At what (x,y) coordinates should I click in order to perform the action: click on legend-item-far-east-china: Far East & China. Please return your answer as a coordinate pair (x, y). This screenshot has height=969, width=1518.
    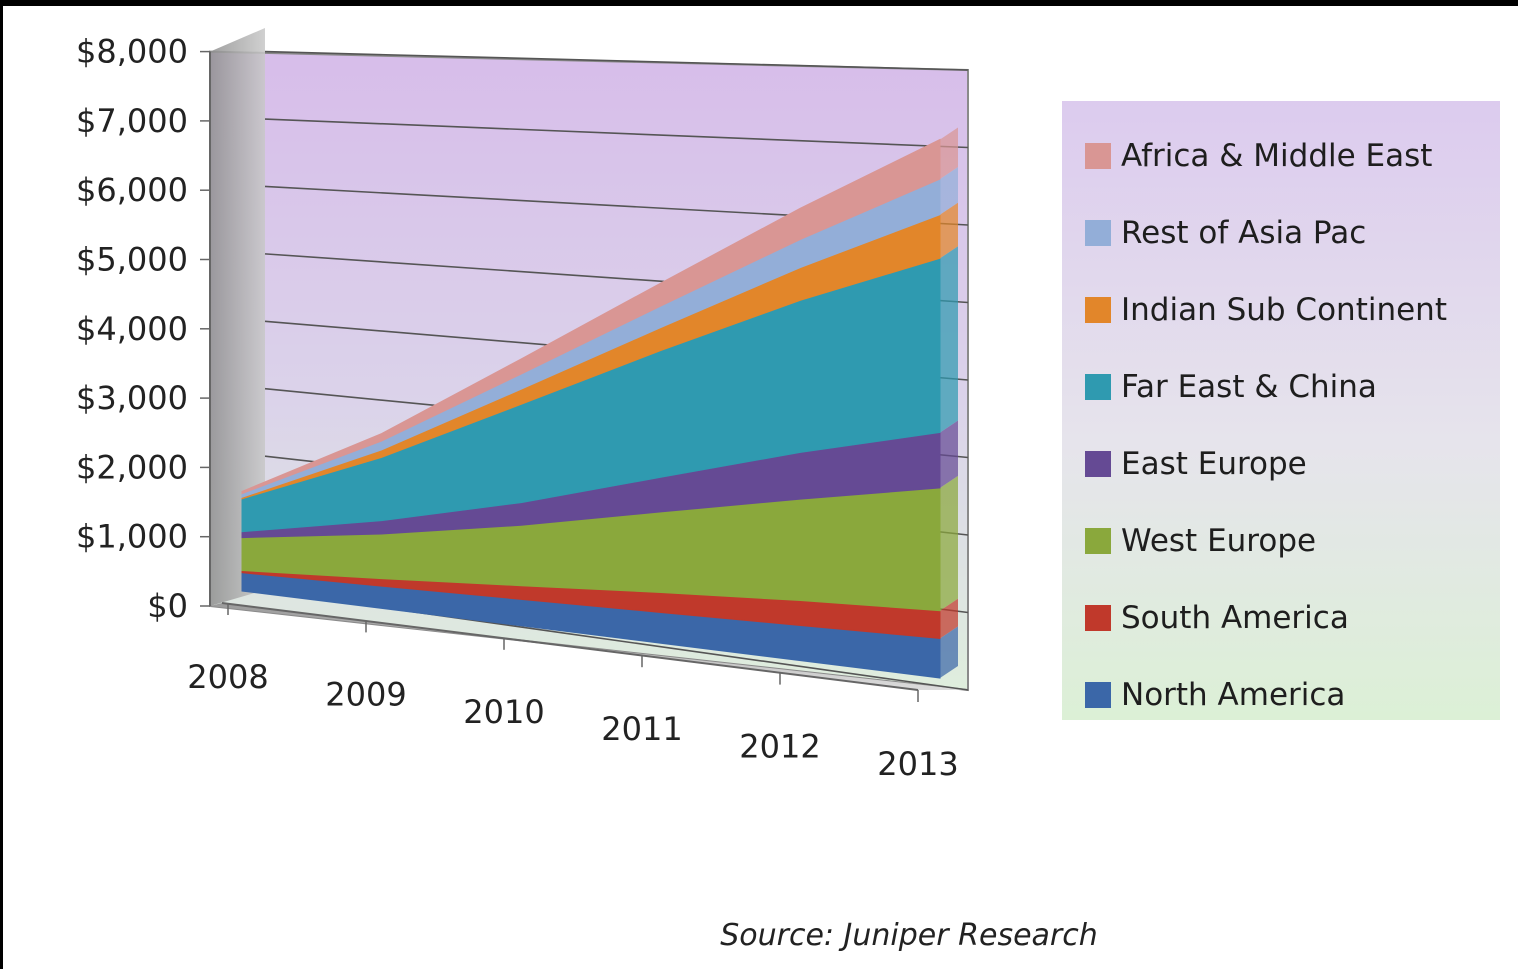
    Looking at the image, I should click on (1281, 386).